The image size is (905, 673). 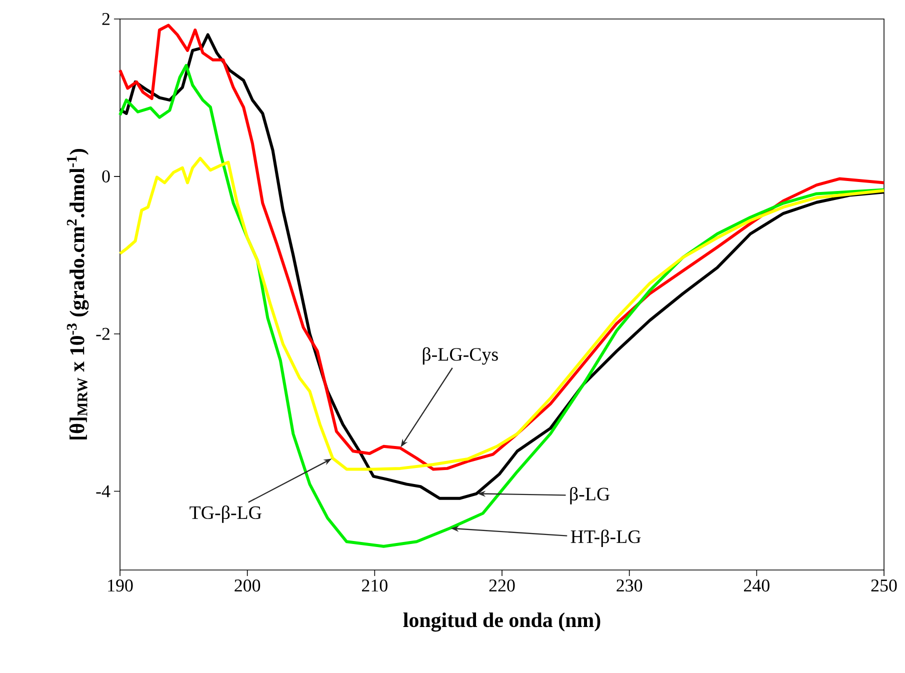 I want to click on y-tick-label: 0, so click(x=106, y=176).